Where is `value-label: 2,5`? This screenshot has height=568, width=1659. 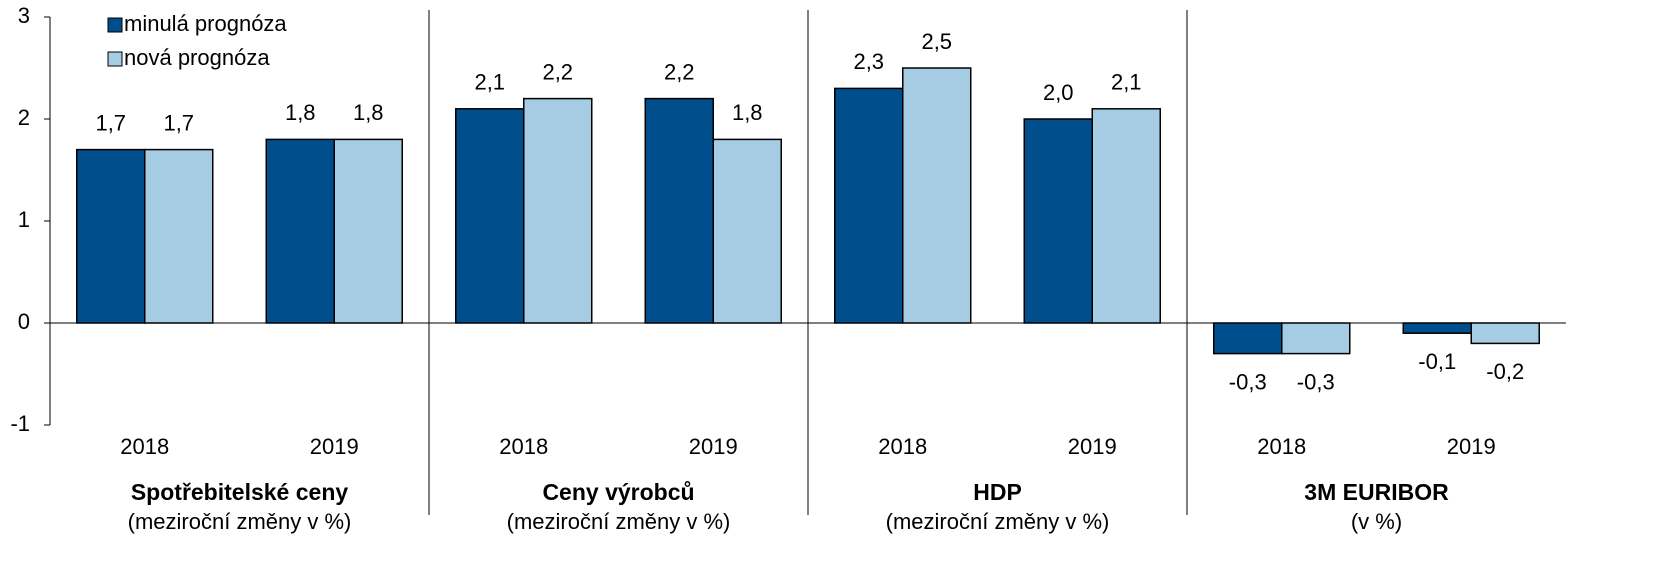
value-label: 2,5 is located at coordinates (936, 41).